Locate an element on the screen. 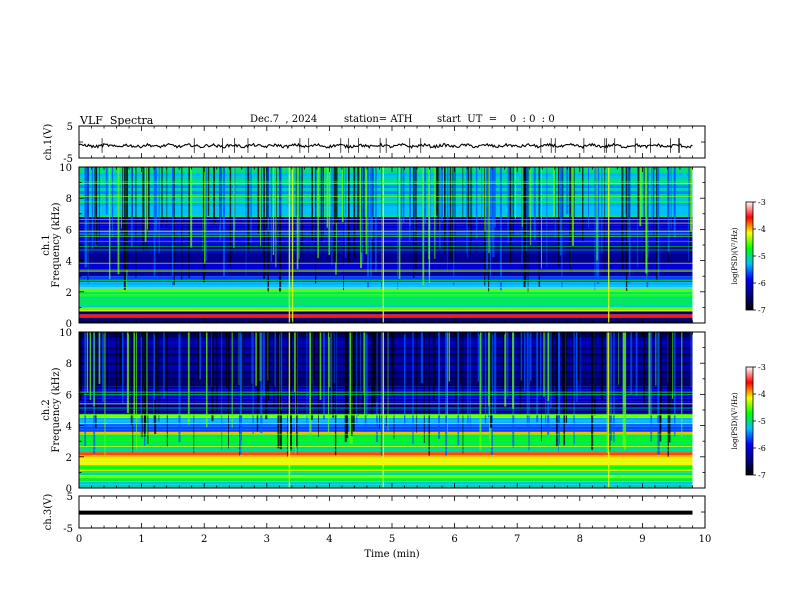 This screenshot has height=612, width=792. x-tick-label: 5 is located at coordinates (392, 539).